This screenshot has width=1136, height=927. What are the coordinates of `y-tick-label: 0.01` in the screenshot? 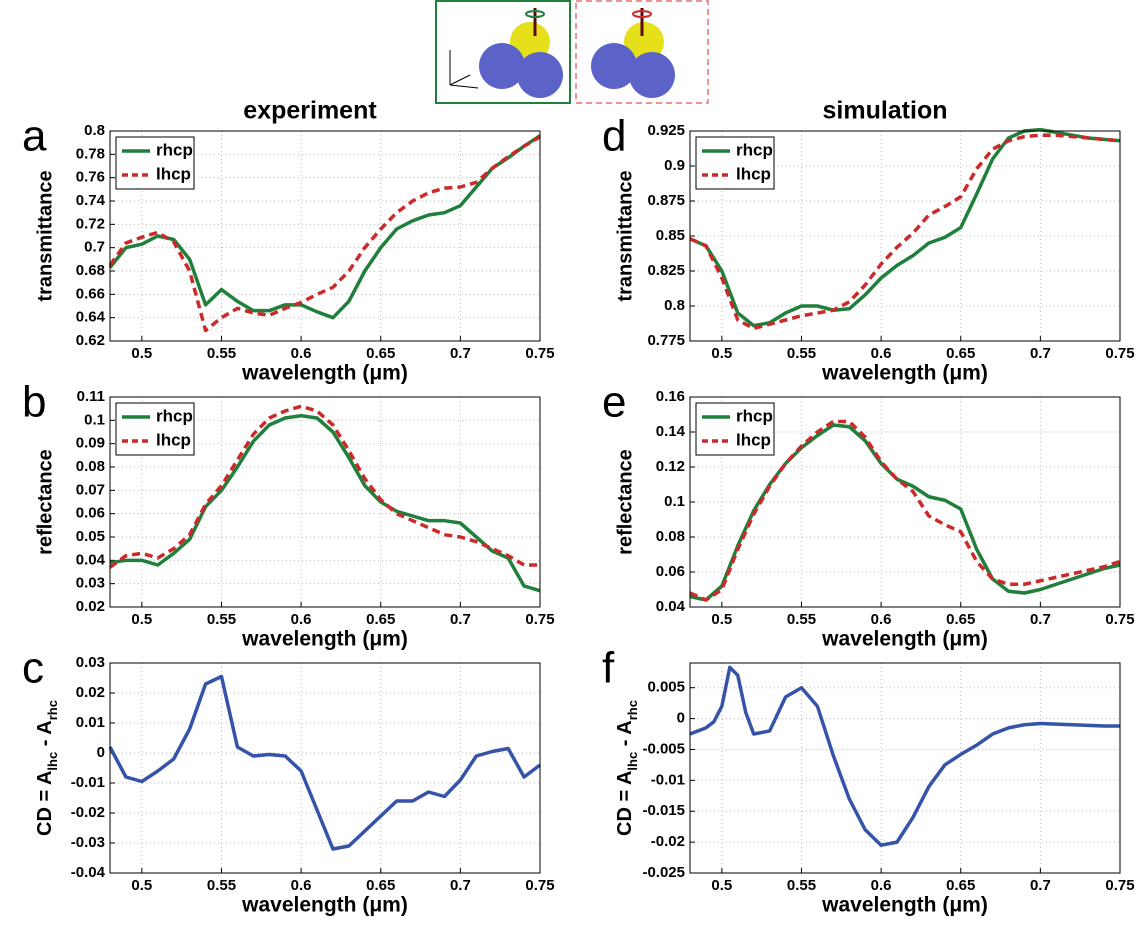 It's located at (90, 722).